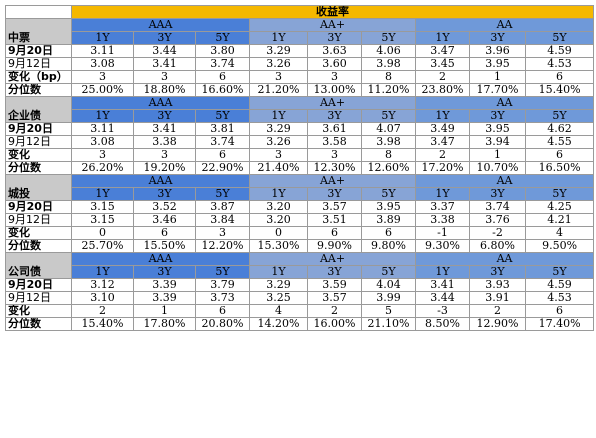 The height and width of the screenshot is (438, 596). What do you see at coordinates (442, 246) in the screenshot?
I see `value-cell: 9.30%` at bounding box center [442, 246].